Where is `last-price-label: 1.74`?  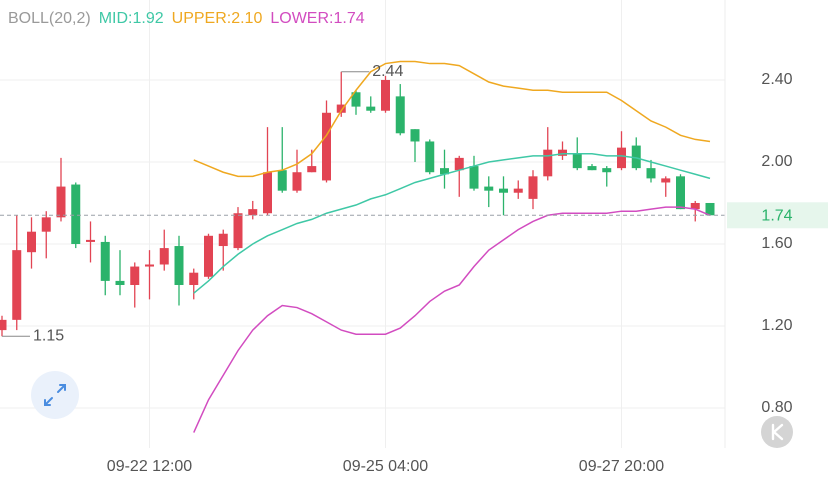
last-price-label: 1.74 is located at coordinates (776, 216).